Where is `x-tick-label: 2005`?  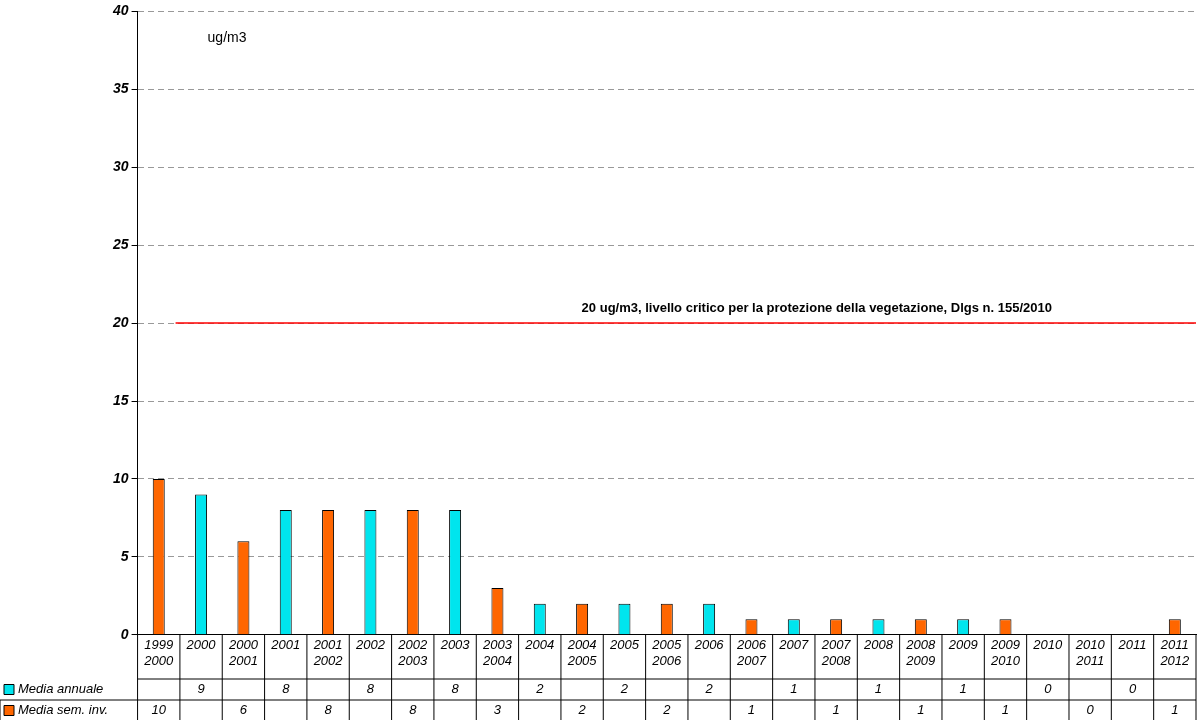
x-tick-label: 2005 is located at coordinates (624, 645).